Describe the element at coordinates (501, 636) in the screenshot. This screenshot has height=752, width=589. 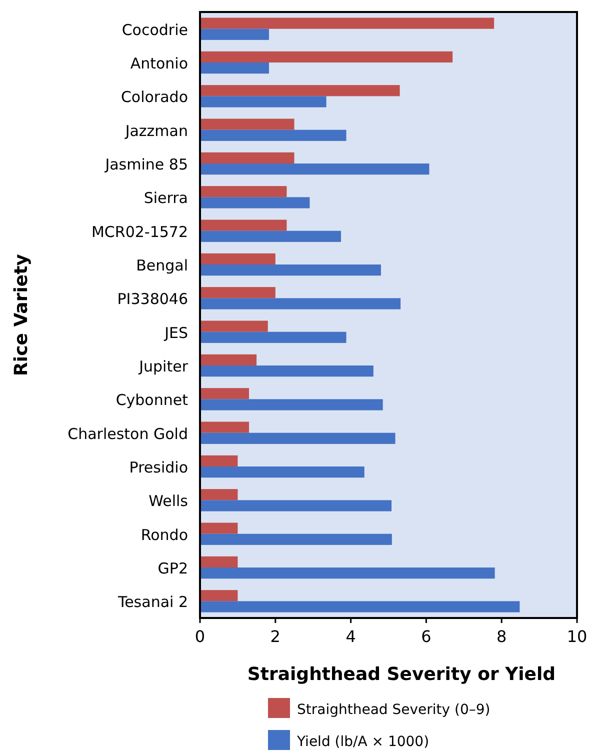
I see `x-tick-label: 8` at that location.